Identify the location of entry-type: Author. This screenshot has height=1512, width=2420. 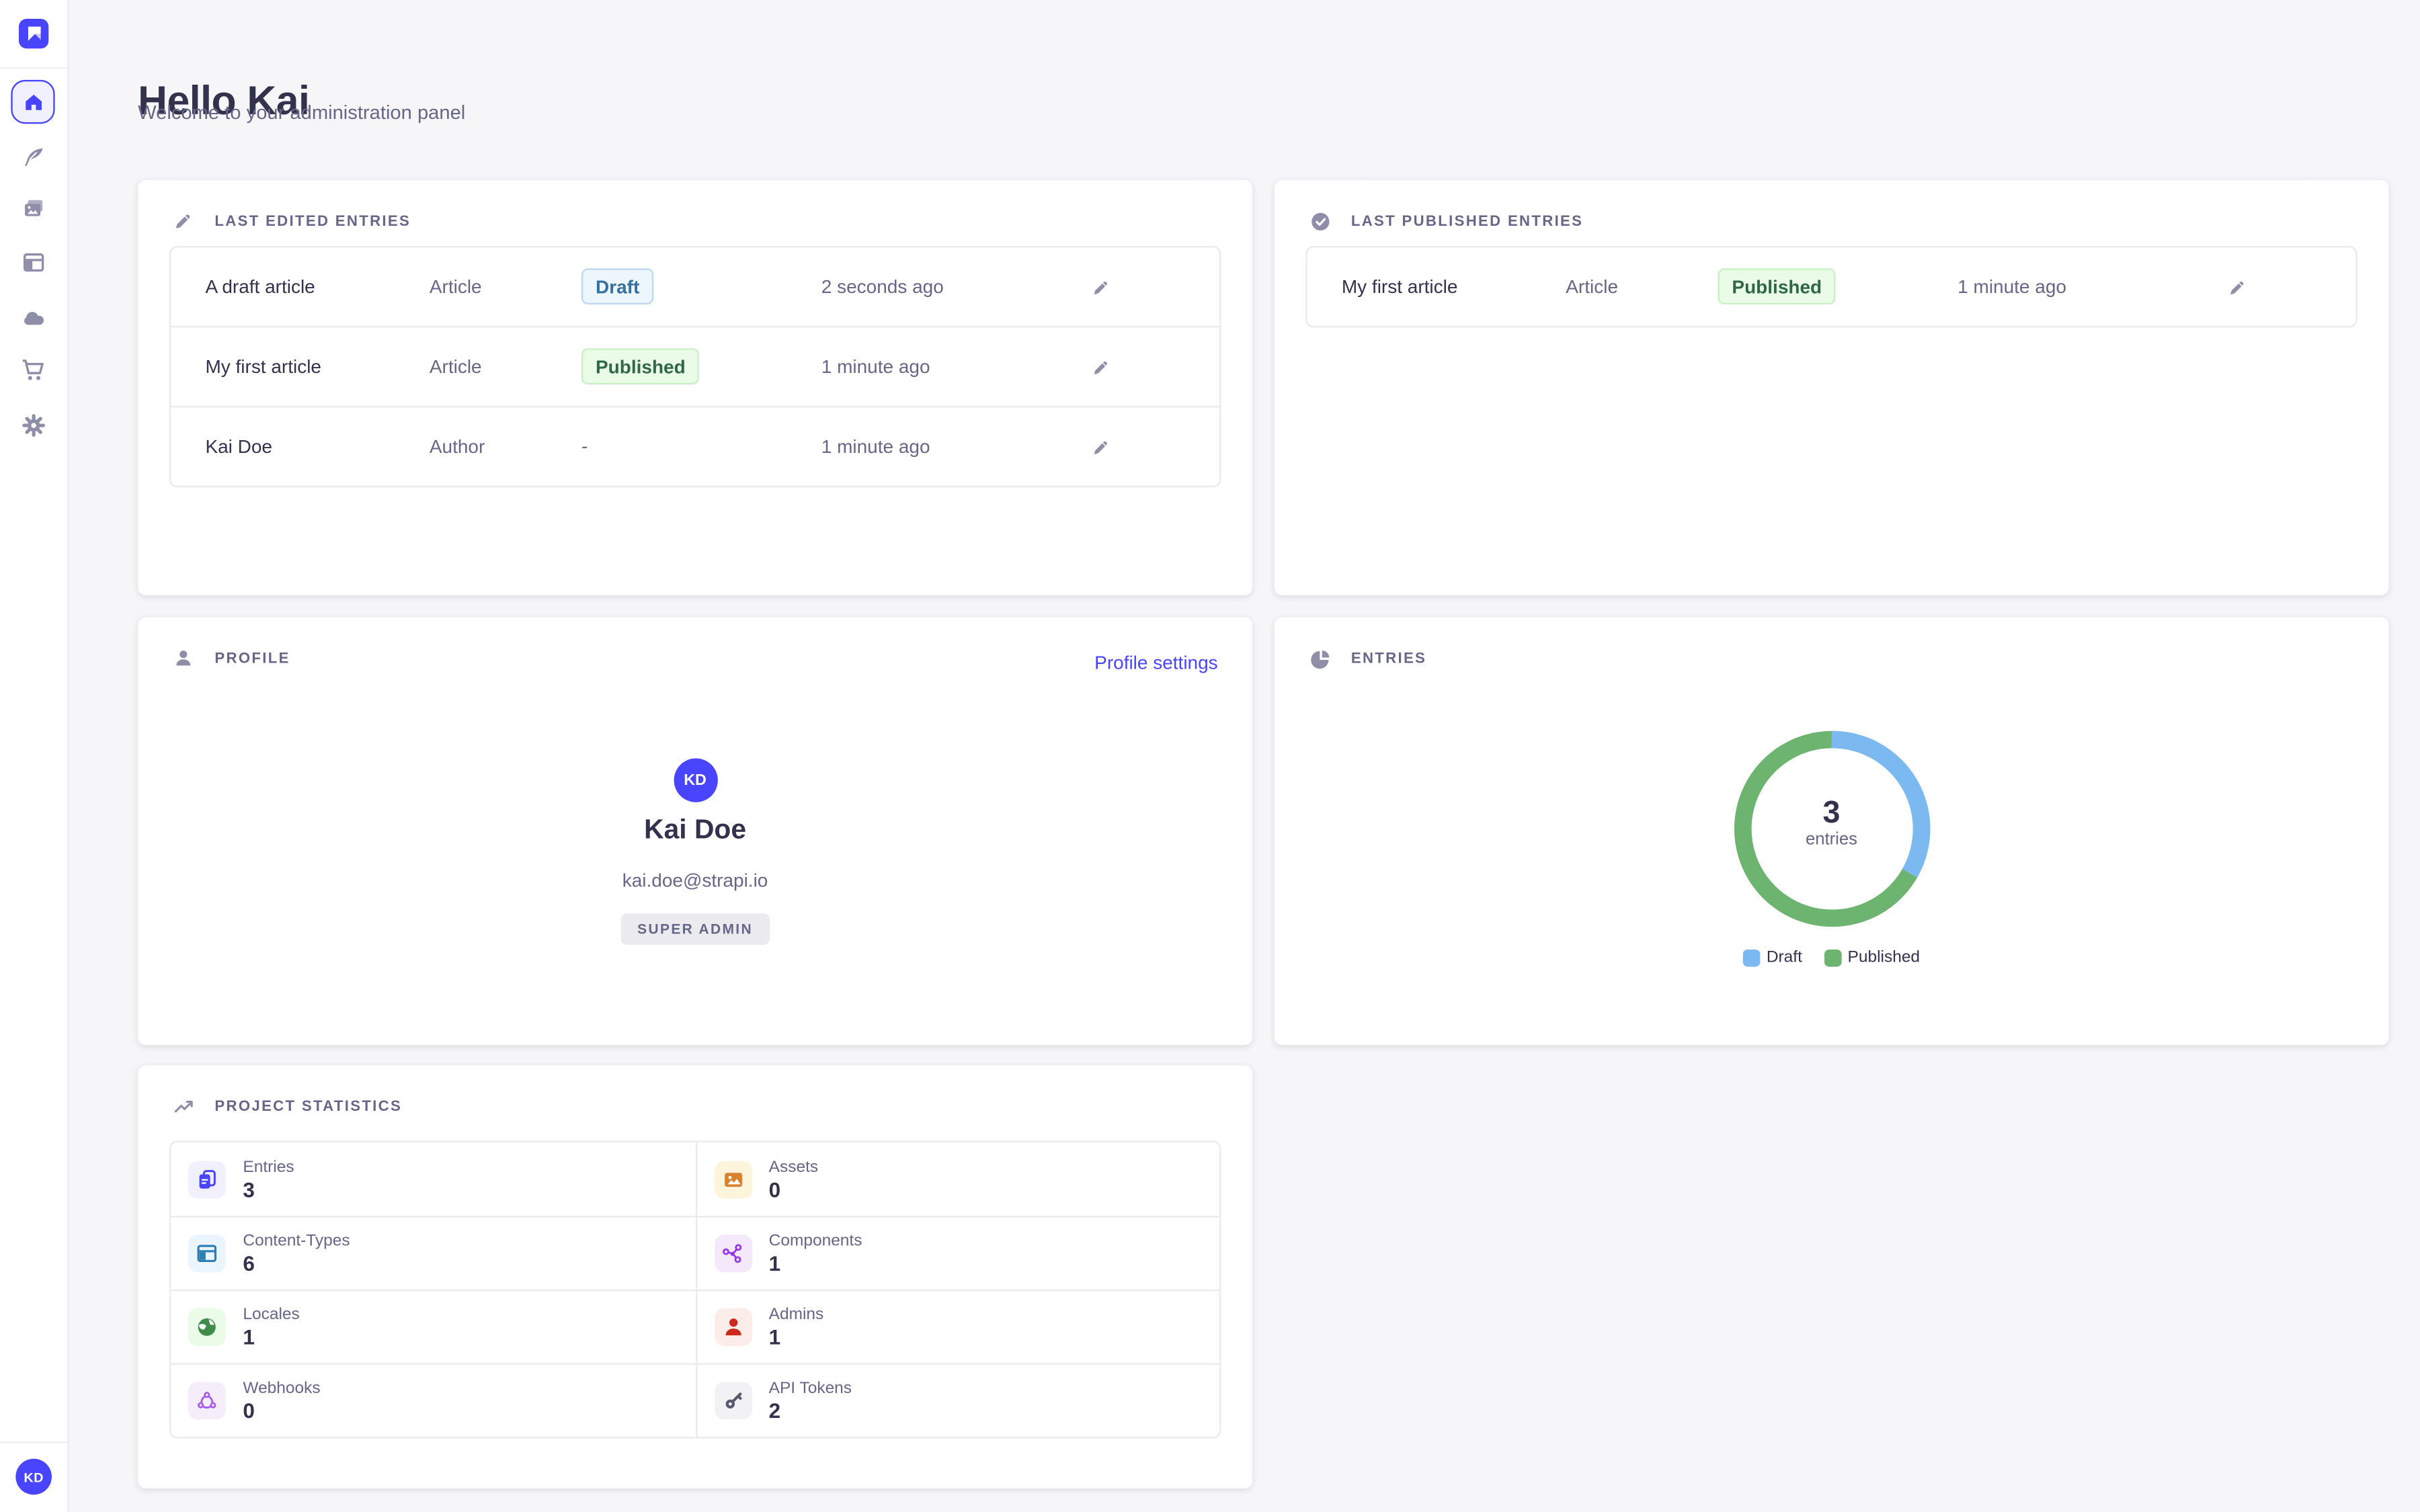
(457, 447).